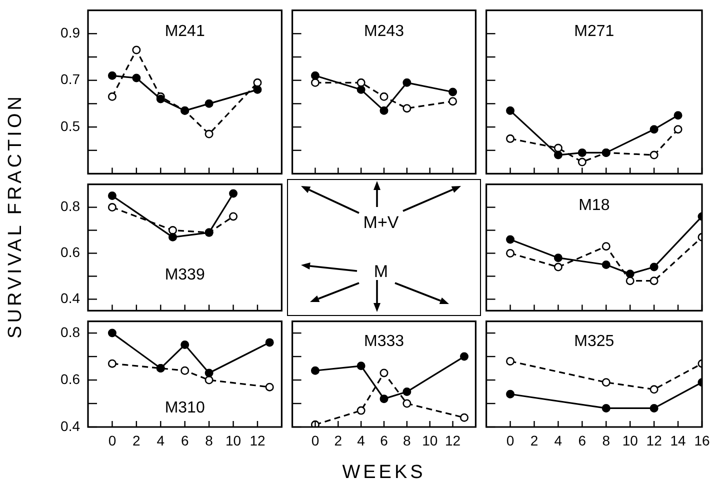  What do you see at coordinates (594, 341) in the screenshot?
I see `text: M325` at bounding box center [594, 341].